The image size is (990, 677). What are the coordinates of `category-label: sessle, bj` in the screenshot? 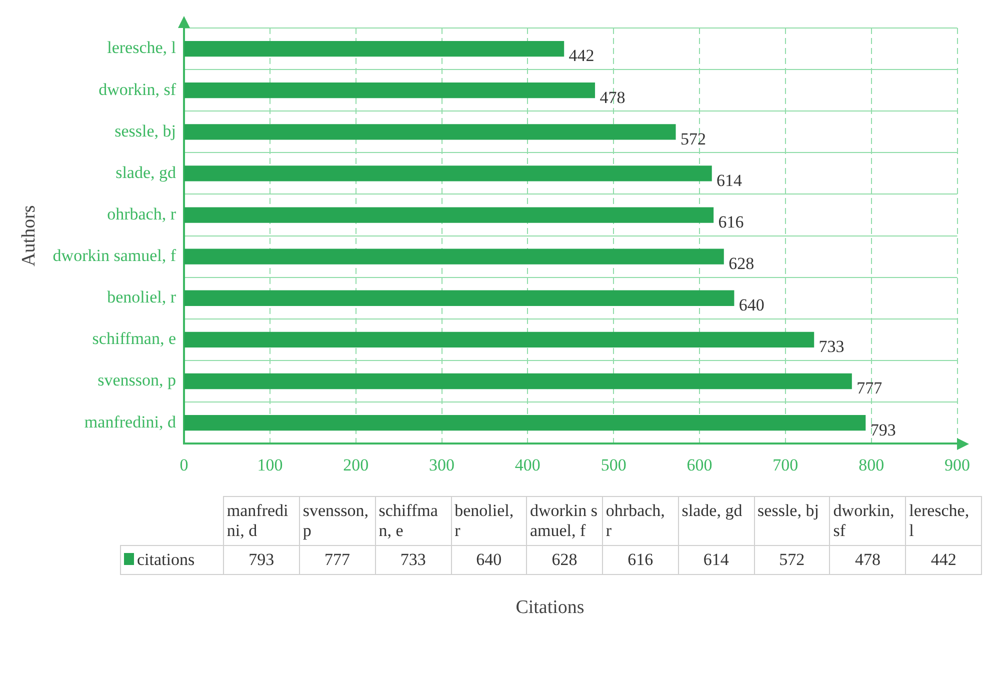 It's located at (792, 521).